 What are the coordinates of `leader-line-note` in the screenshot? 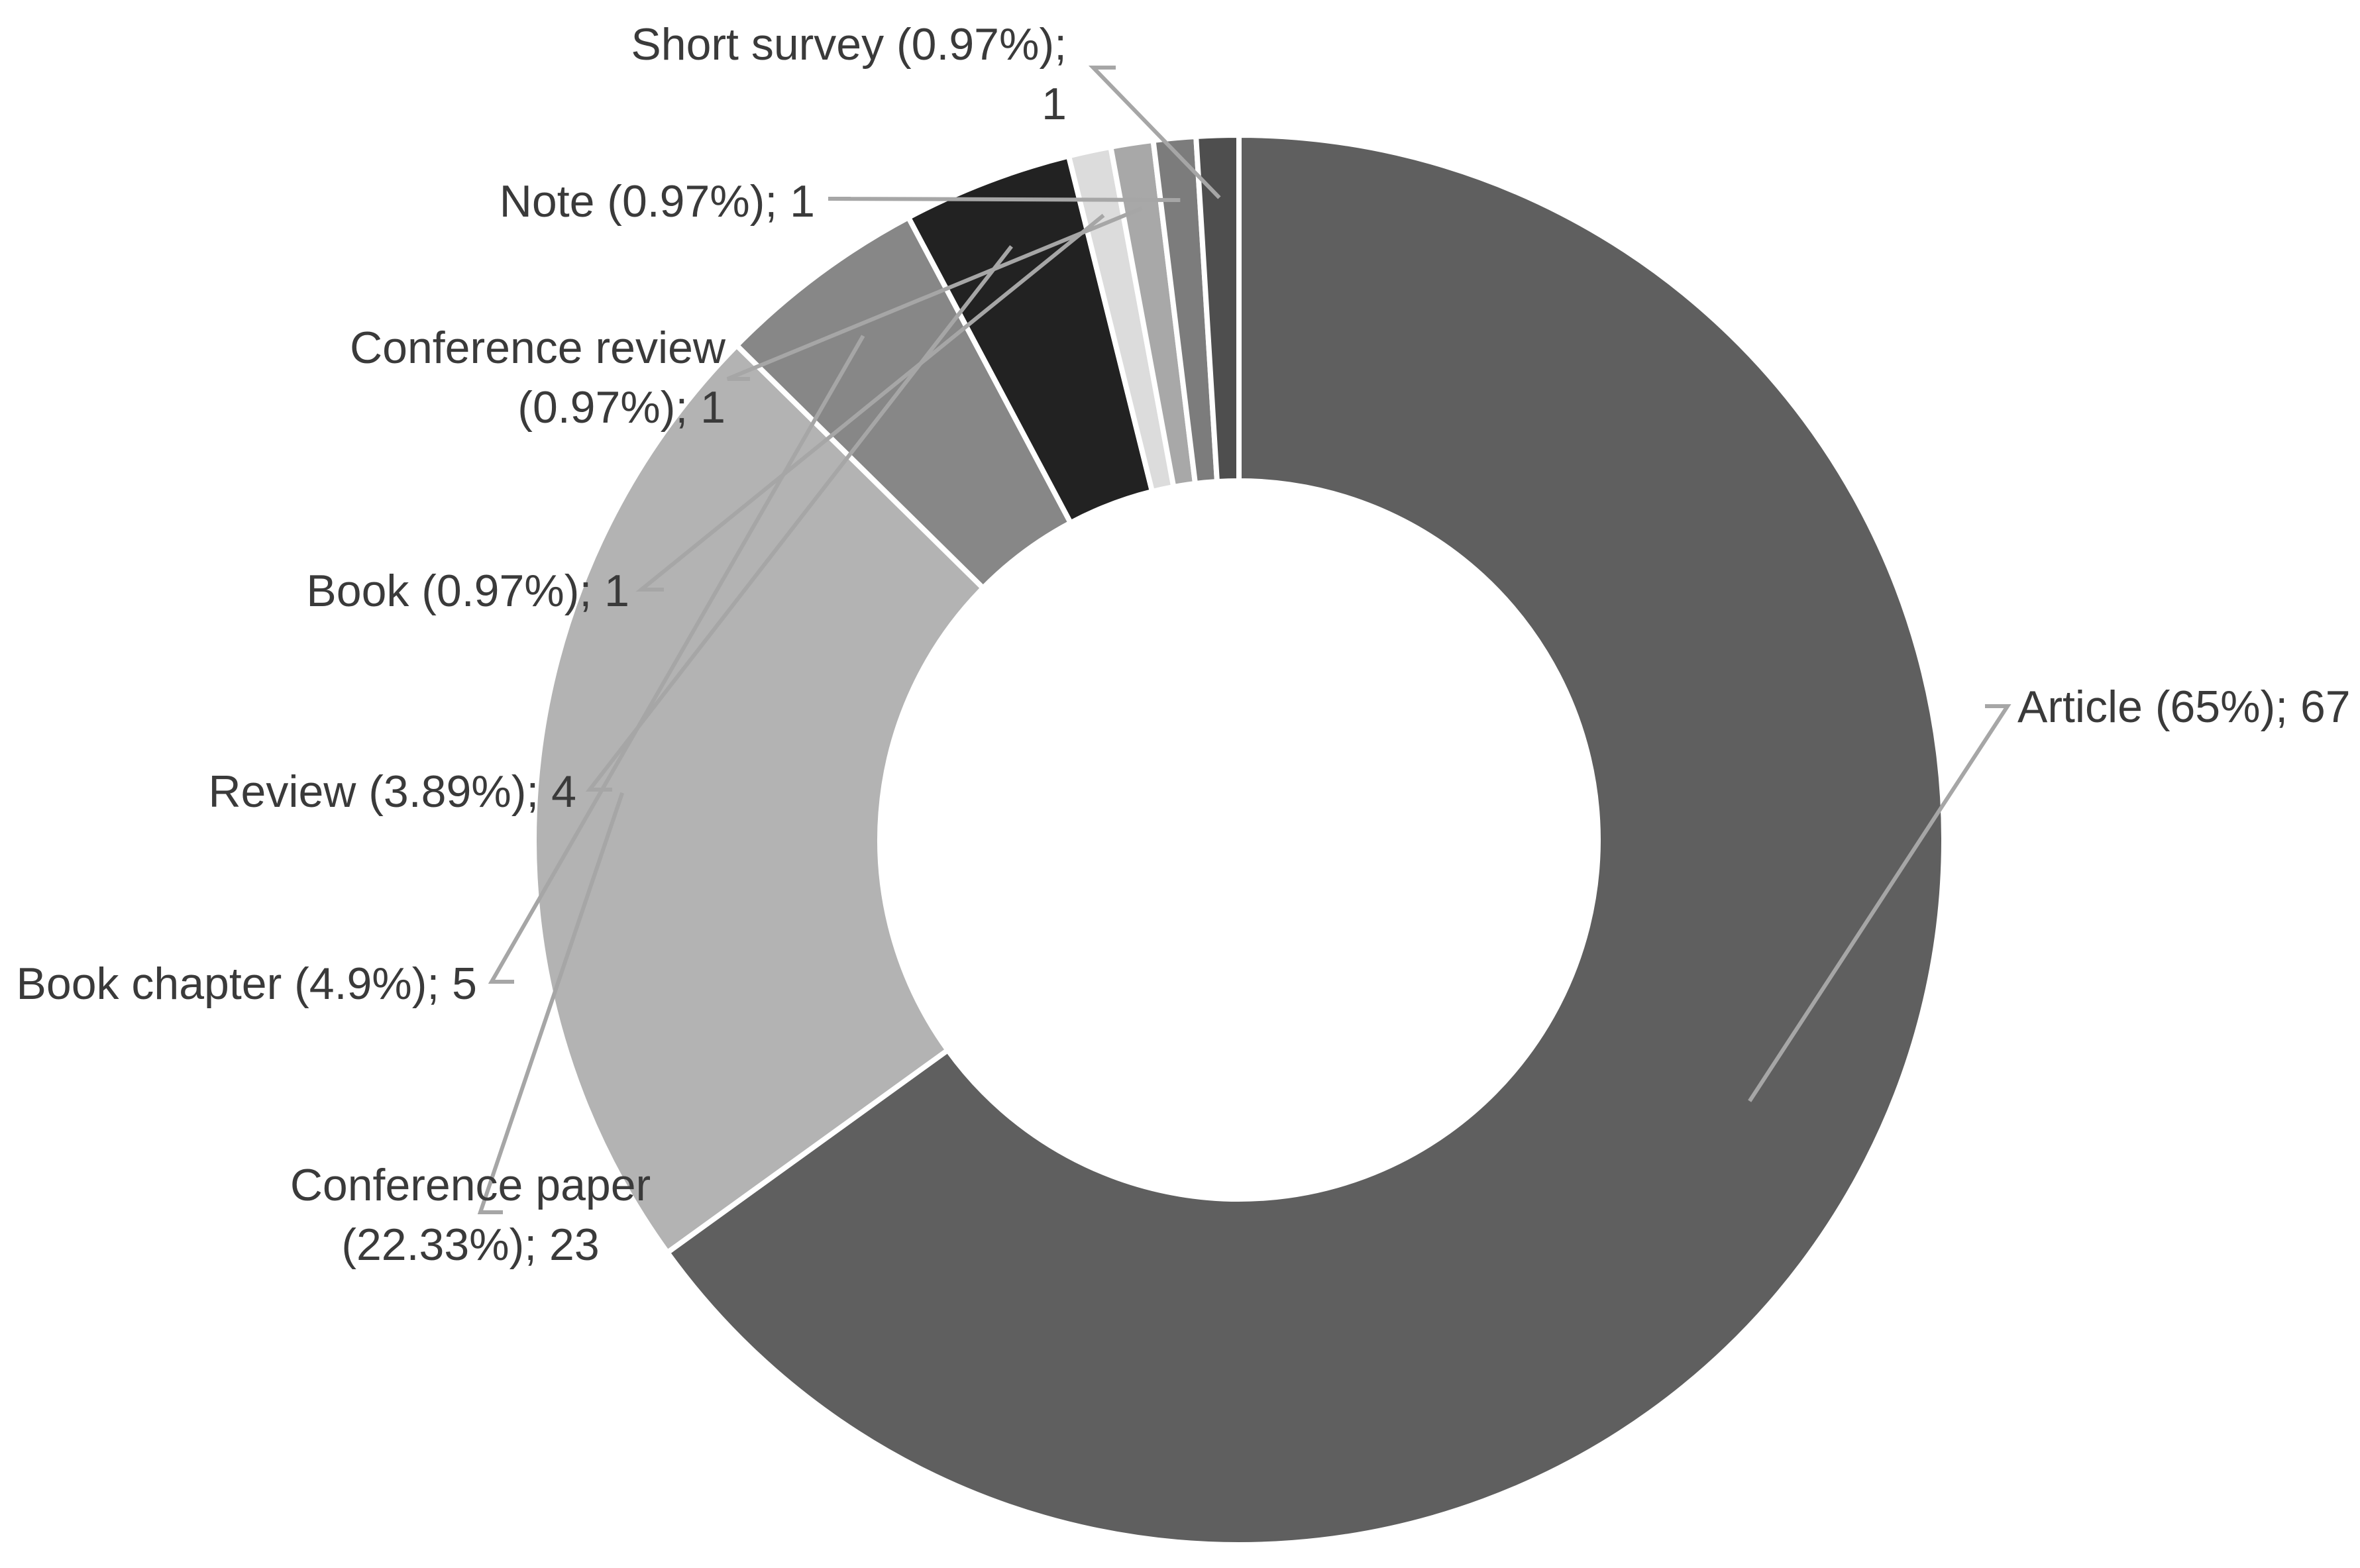 It's located at (1005, 200).